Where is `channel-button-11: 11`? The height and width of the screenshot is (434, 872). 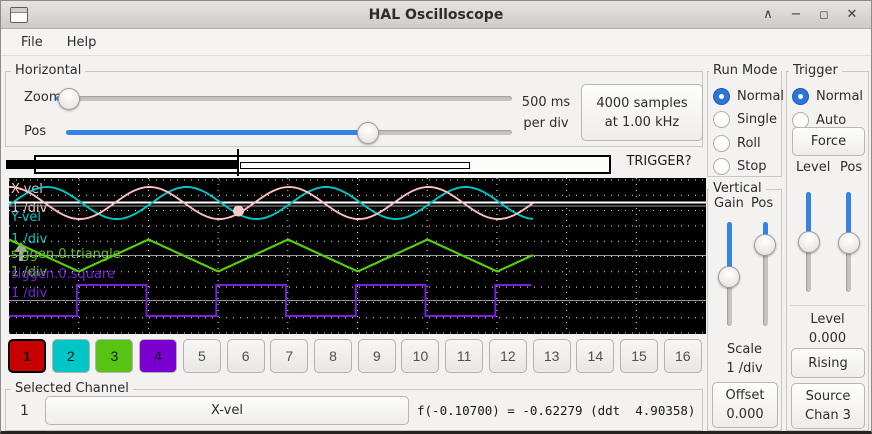 channel-button-11: 11 is located at coordinates (464, 356).